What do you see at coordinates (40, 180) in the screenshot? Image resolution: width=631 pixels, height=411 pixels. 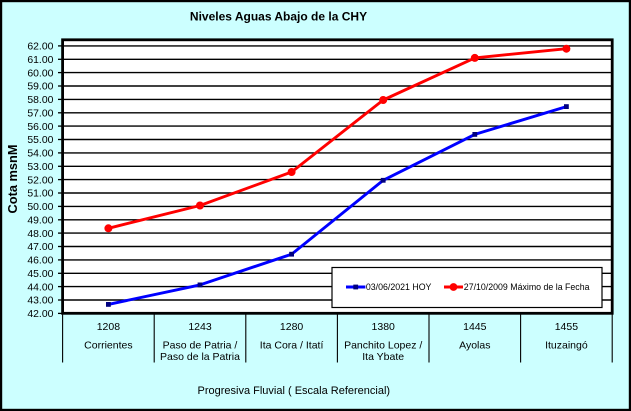 I see `svg-text: 52.00` at bounding box center [40, 180].